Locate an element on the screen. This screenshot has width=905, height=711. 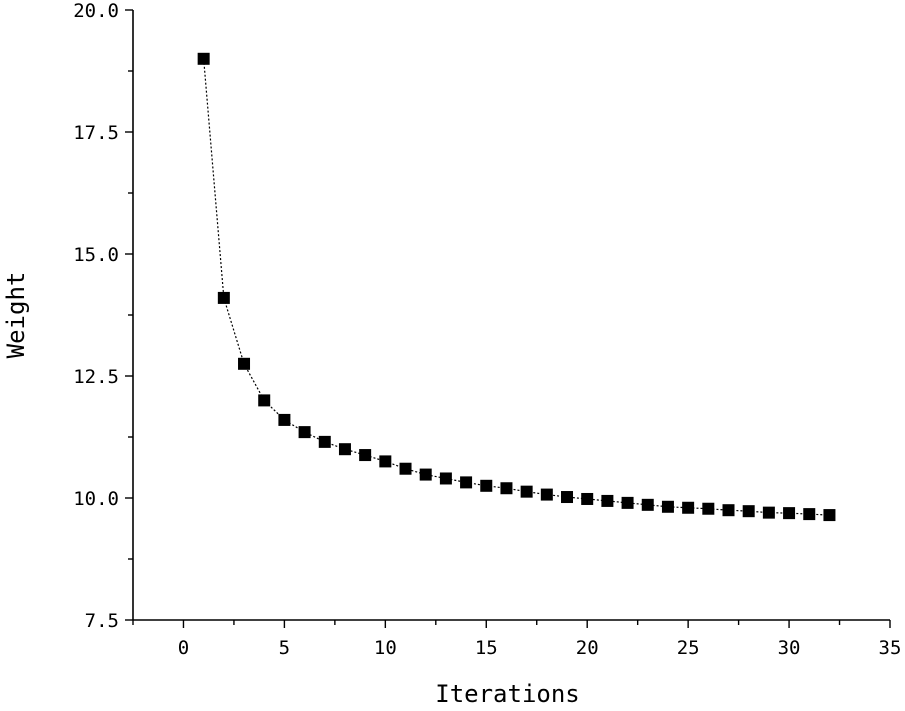
x-tick-label: 15 is located at coordinates (486, 648).